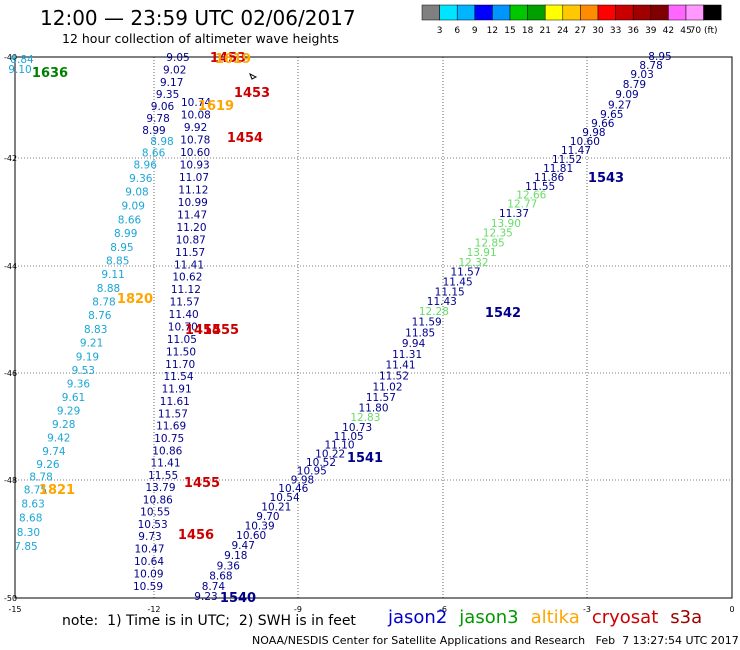 Image resolution: width=740 pixels, height=650 pixels. What do you see at coordinates (182, 340) in the screenshot?
I see `wave-height-label: 11.05` at bounding box center [182, 340].